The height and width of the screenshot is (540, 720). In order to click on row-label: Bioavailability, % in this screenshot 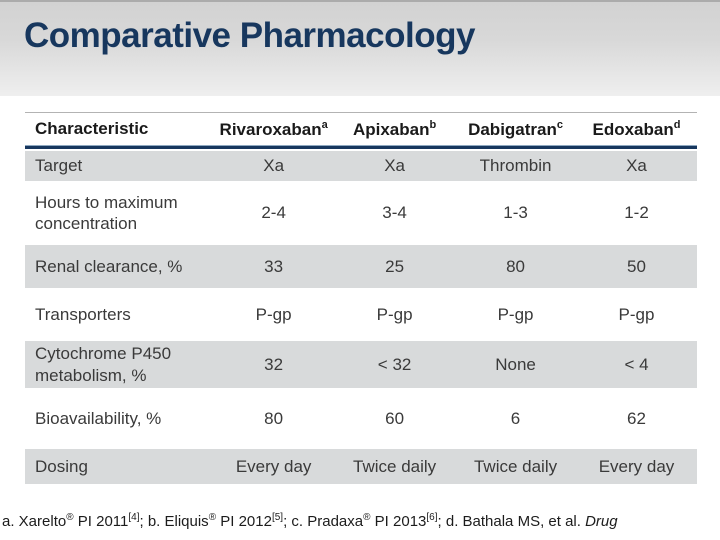, I will do `click(98, 418)`.